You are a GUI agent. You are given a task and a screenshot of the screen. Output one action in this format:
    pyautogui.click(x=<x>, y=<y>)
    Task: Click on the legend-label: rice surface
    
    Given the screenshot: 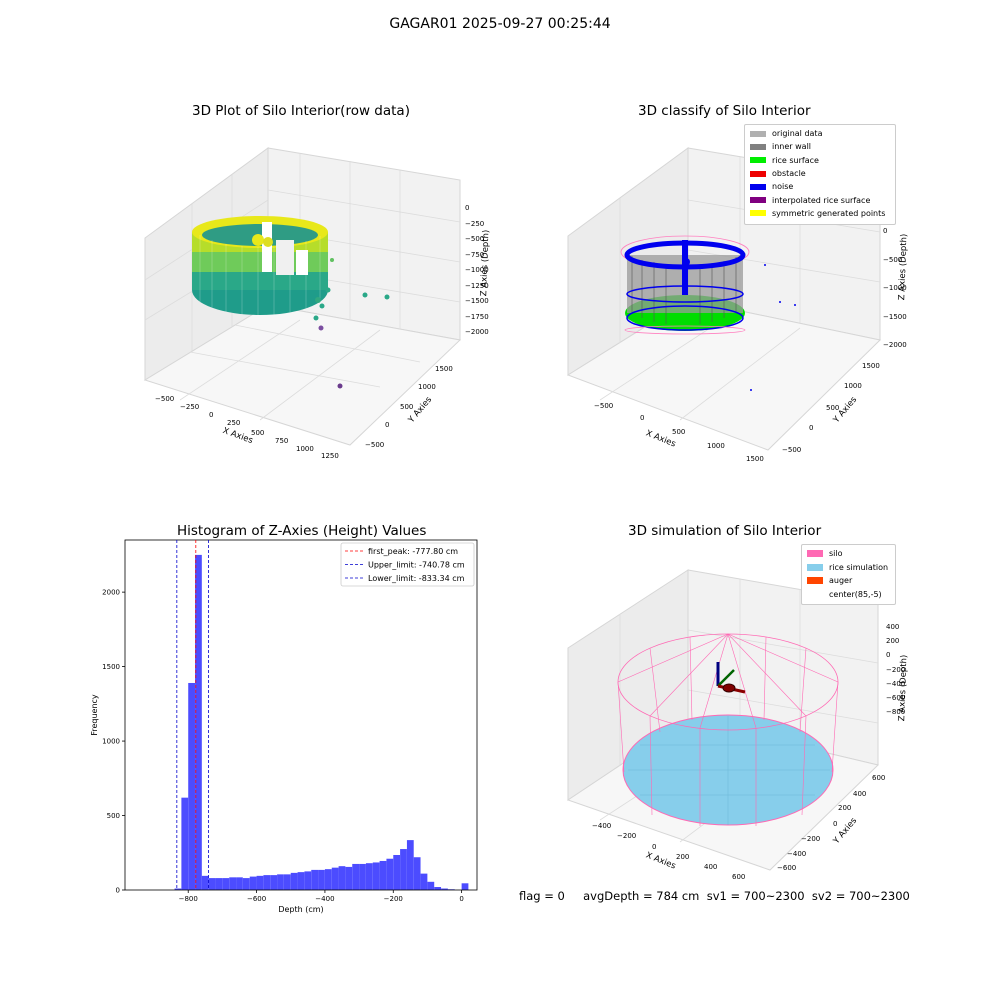 What is the action you would take?
    pyautogui.click(x=795, y=160)
    